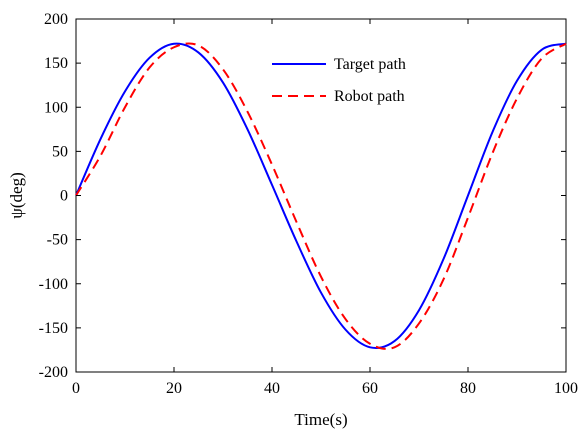  I want to click on x-tick-label: 20, so click(174, 388).